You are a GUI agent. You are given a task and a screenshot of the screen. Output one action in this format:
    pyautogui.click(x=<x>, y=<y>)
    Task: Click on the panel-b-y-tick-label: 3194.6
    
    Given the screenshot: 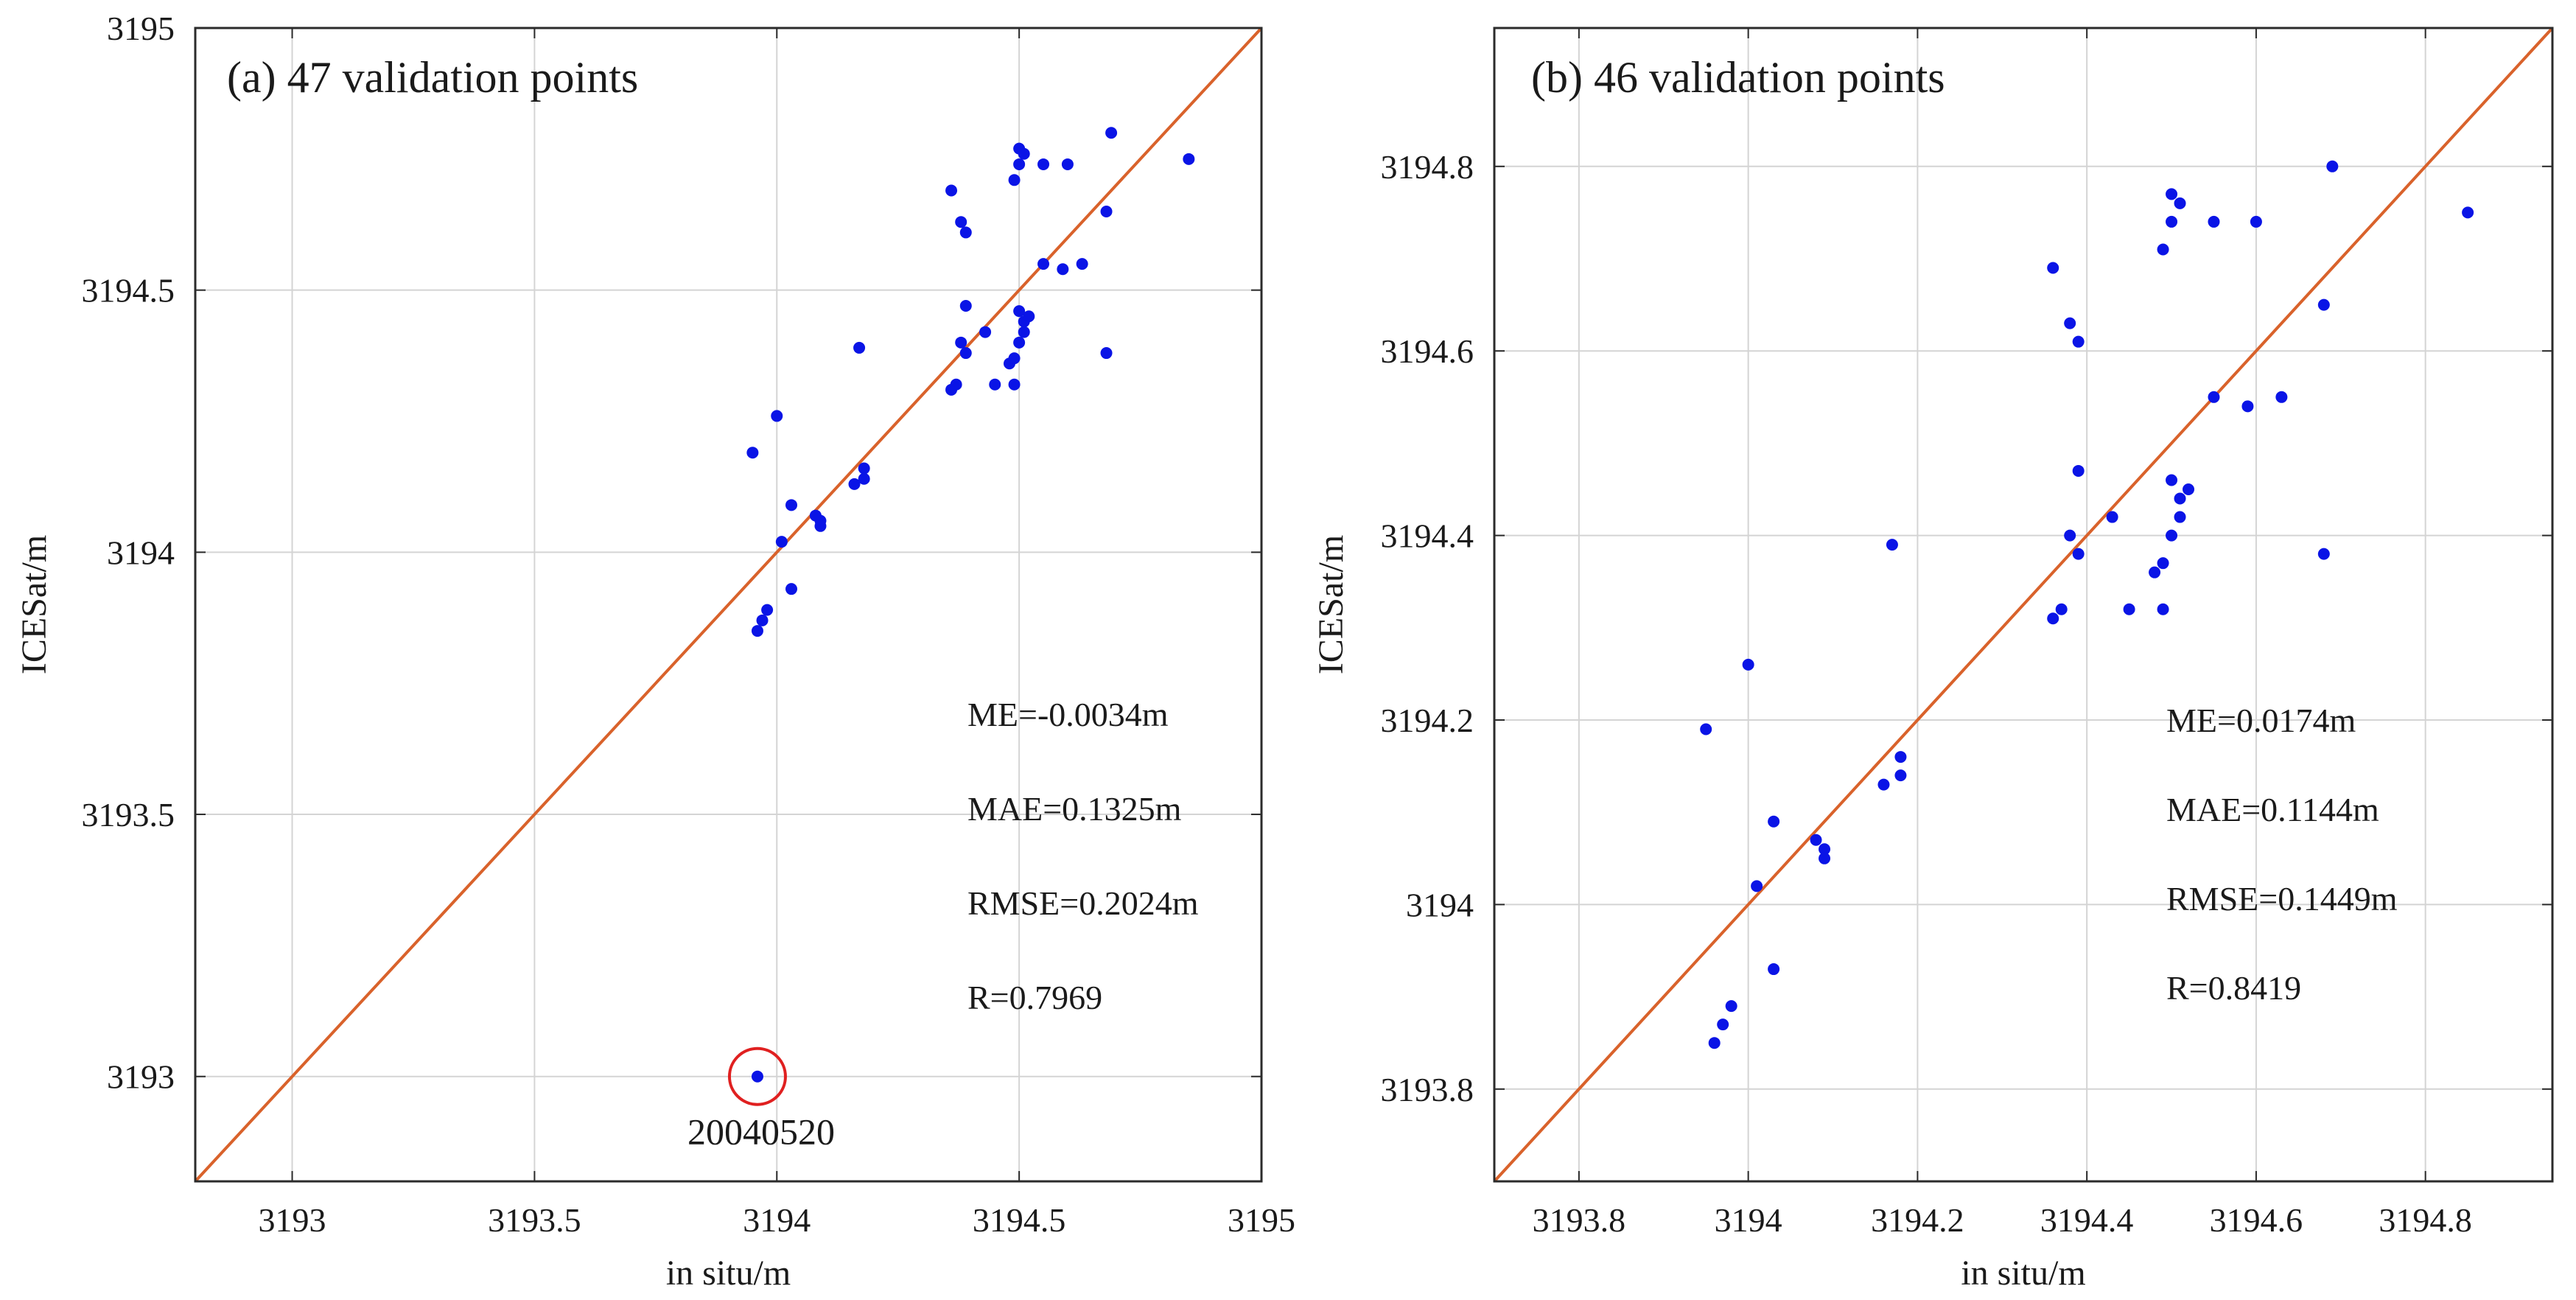 What is the action you would take?
    pyautogui.click(x=1427, y=351)
    